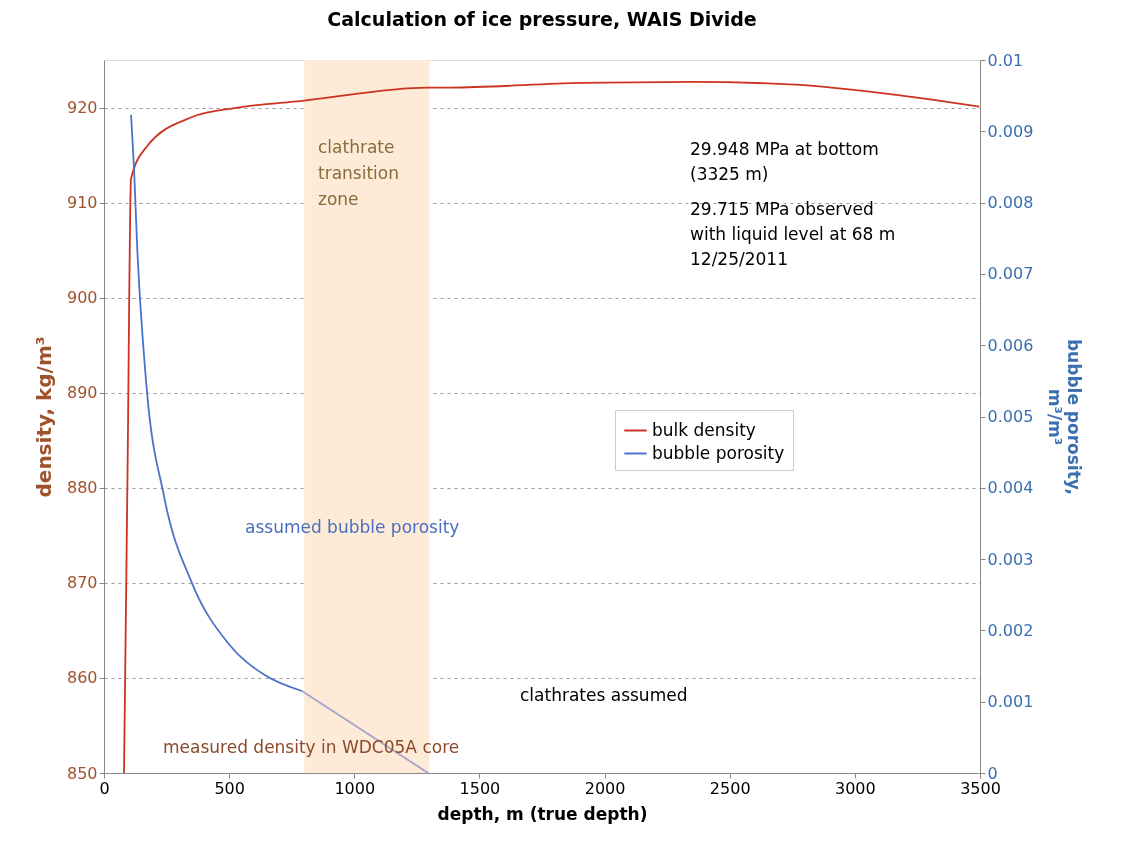  What do you see at coordinates (604, 695) in the screenshot?
I see `annotation: clathrates assumed` at bounding box center [604, 695].